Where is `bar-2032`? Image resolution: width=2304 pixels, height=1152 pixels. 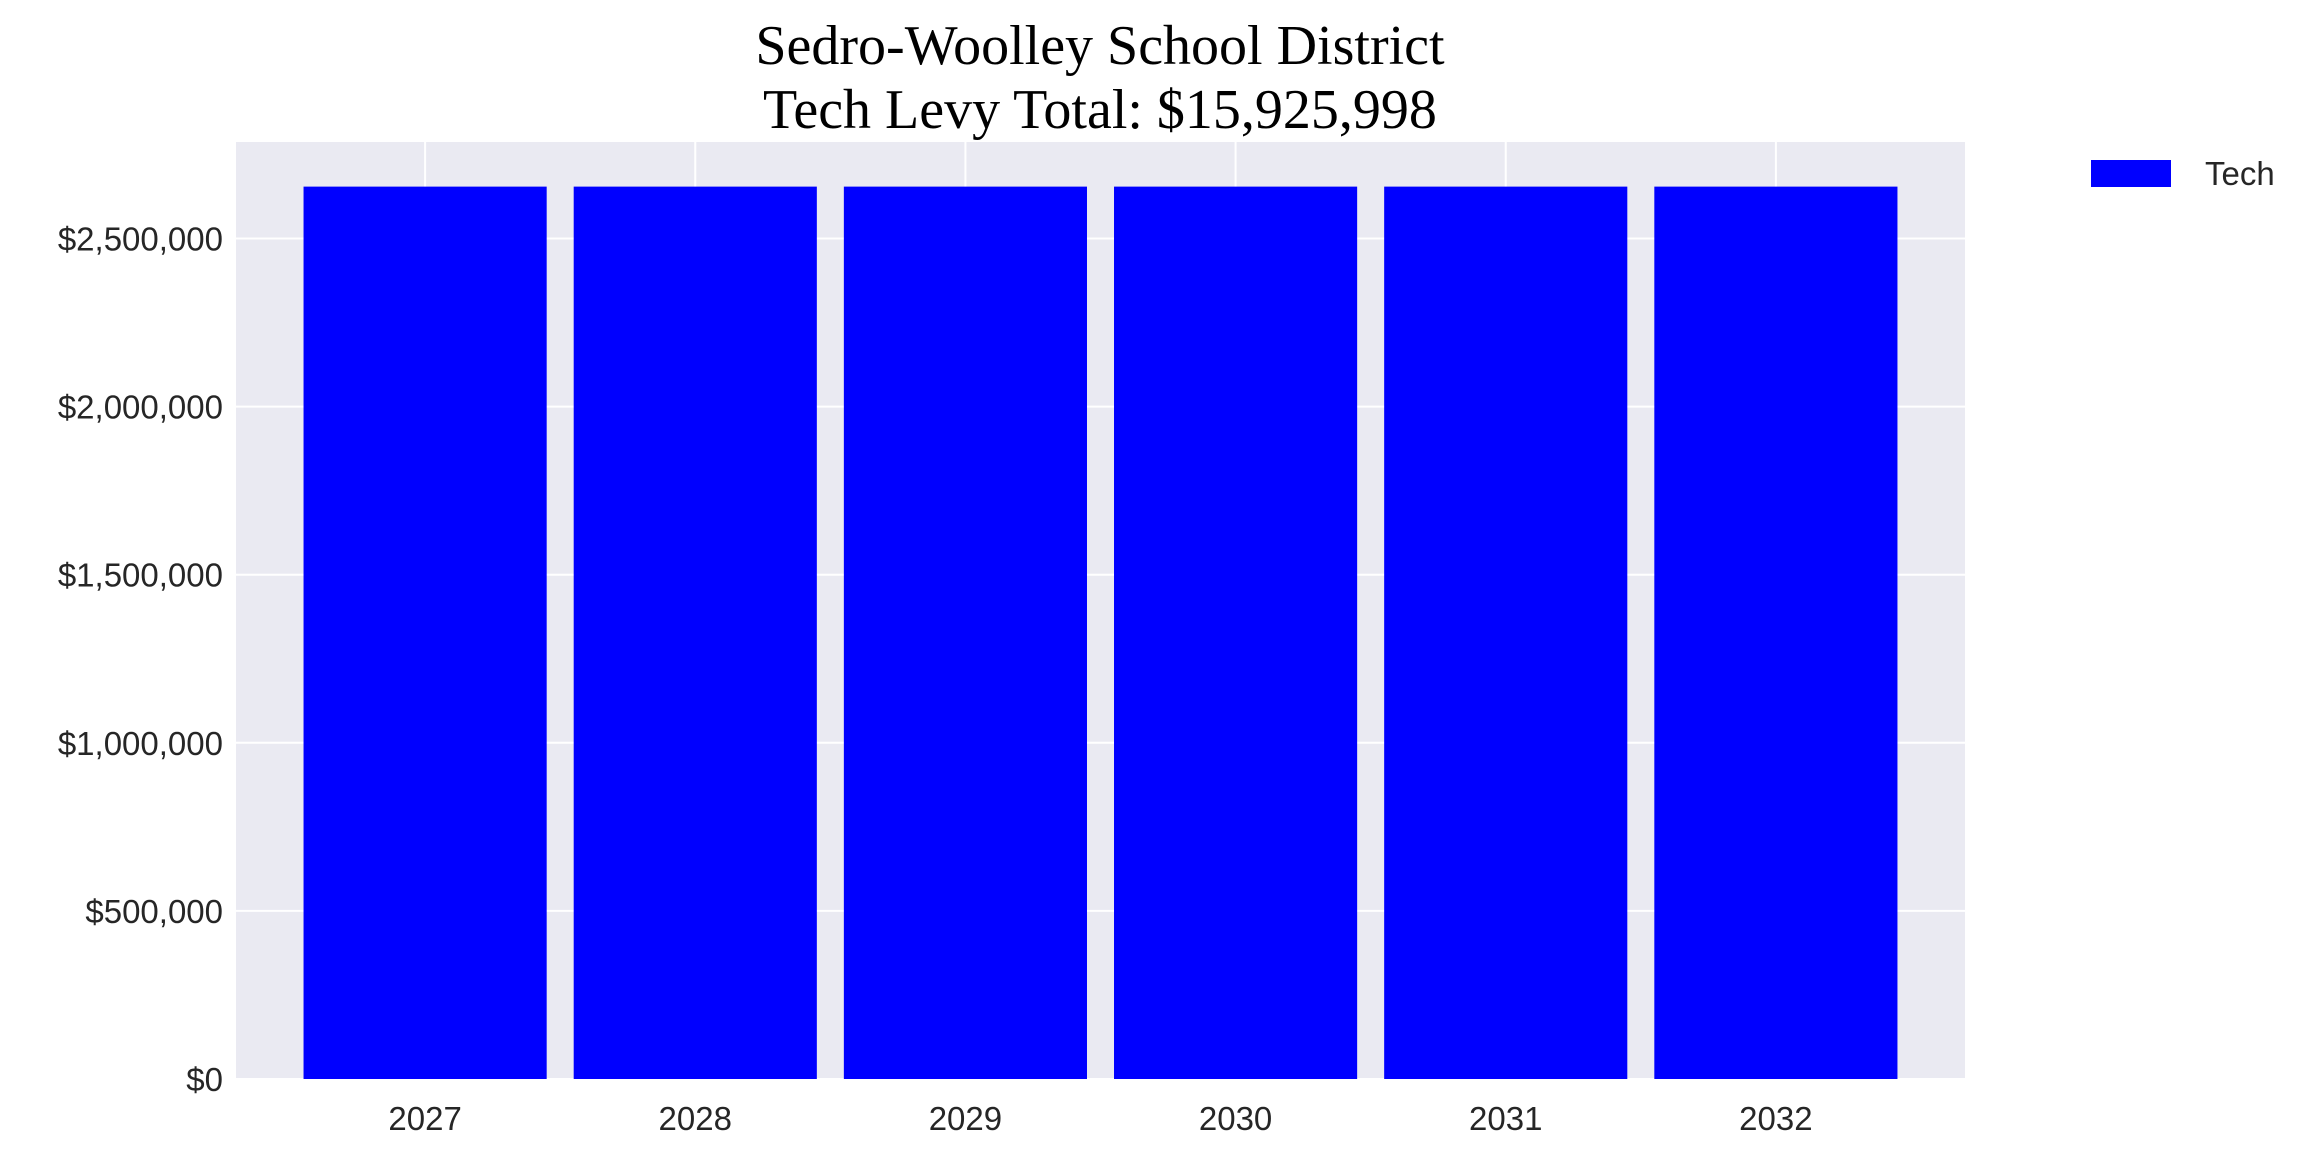 bar-2032 is located at coordinates (1776, 633).